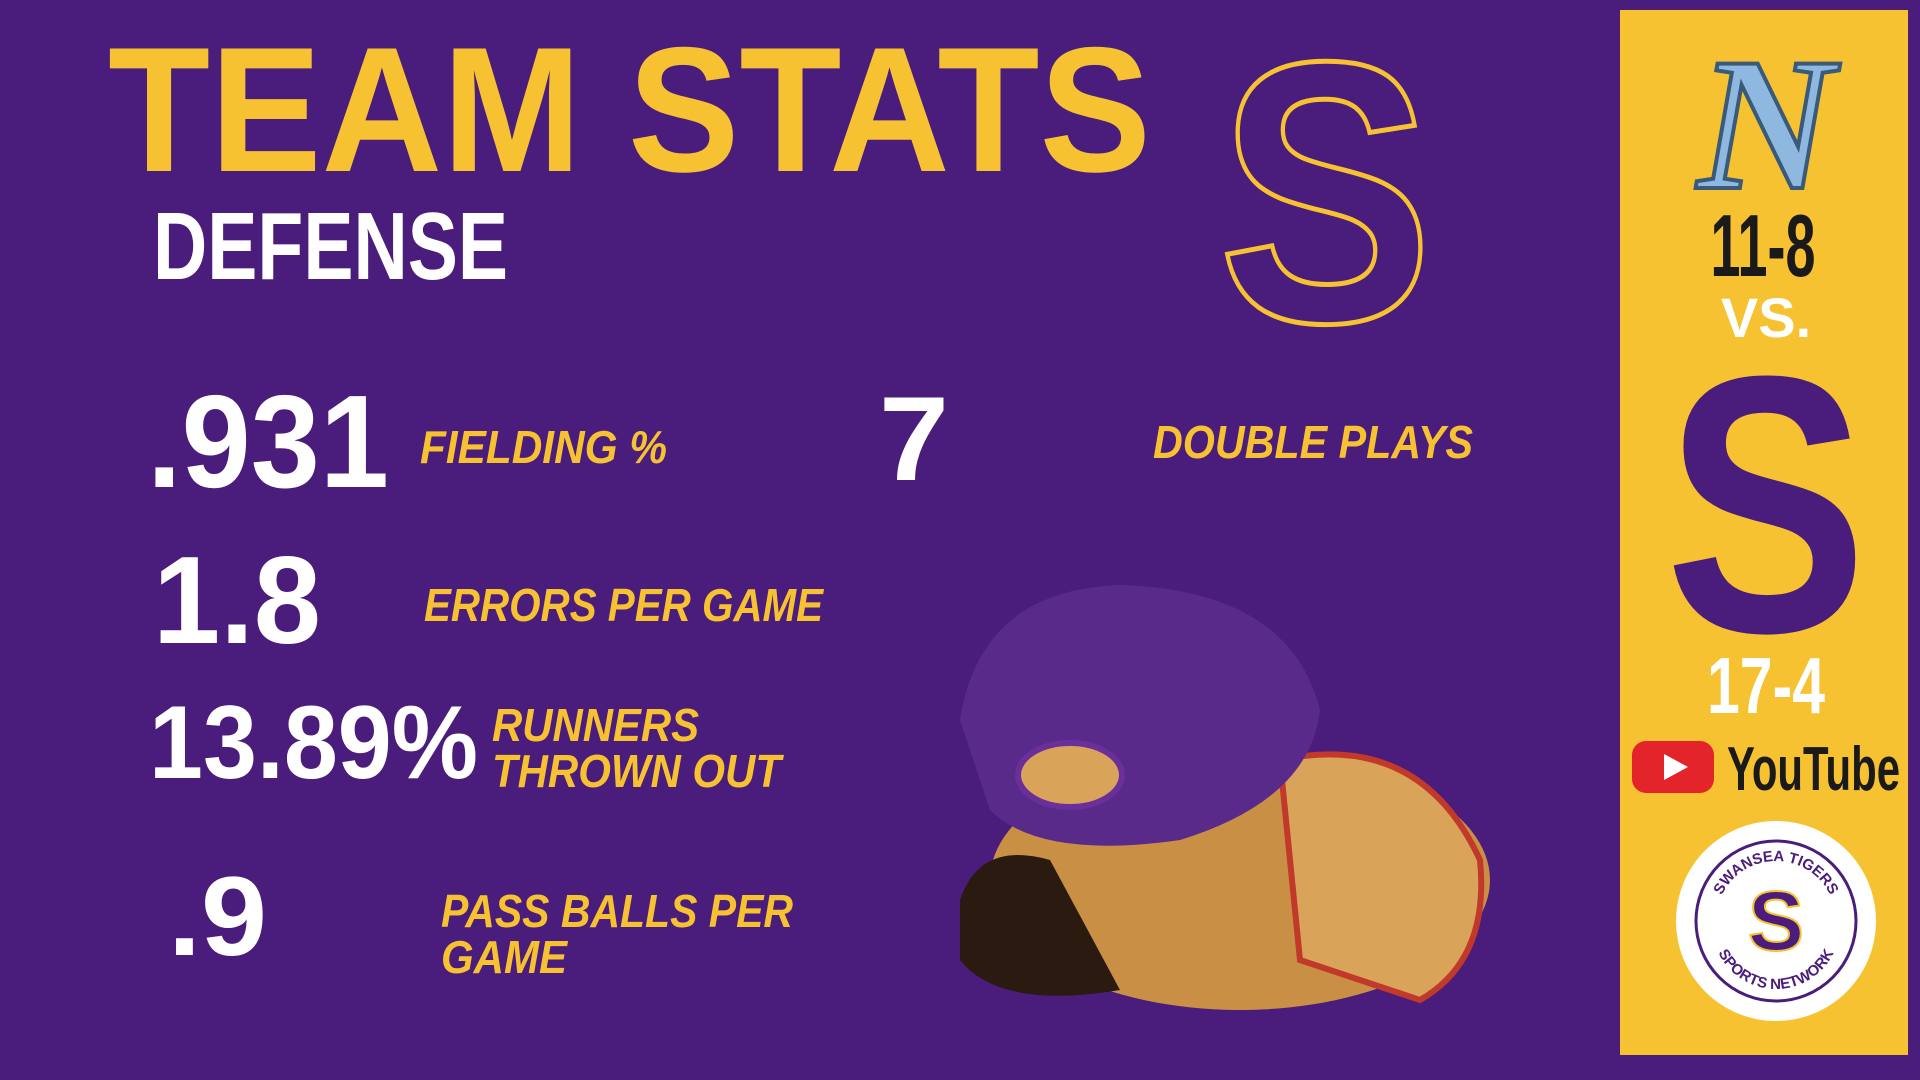 This screenshot has height=1080, width=1920. What do you see at coordinates (914, 439) in the screenshot?
I see `stat-value: 7` at bounding box center [914, 439].